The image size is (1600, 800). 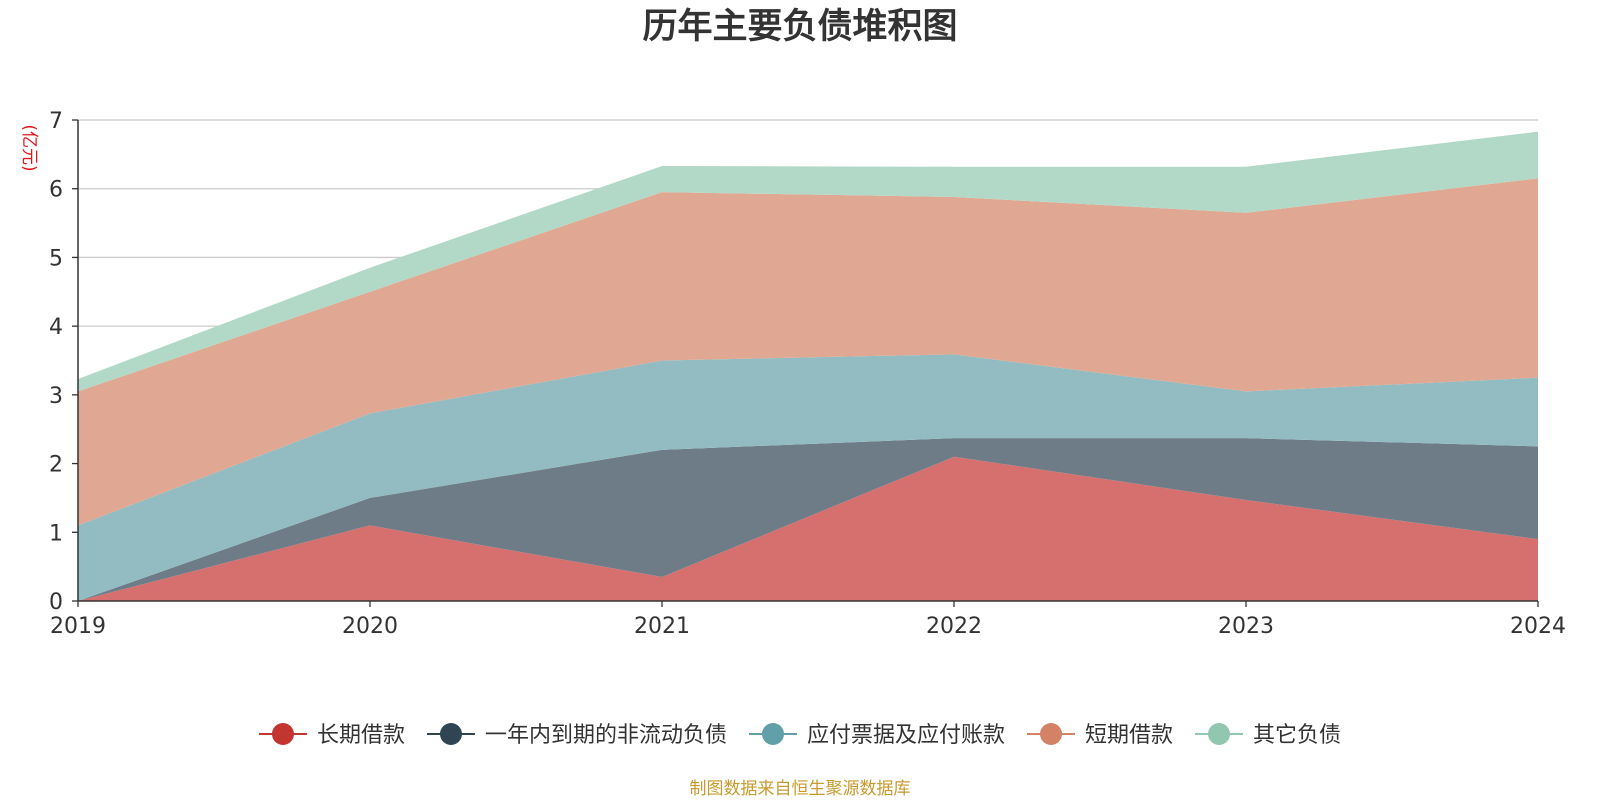 What do you see at coordinates (906, 735) in the screenshot?
I see `legend-label: 应付票据及应付账款` at bounding box center [906, 735].